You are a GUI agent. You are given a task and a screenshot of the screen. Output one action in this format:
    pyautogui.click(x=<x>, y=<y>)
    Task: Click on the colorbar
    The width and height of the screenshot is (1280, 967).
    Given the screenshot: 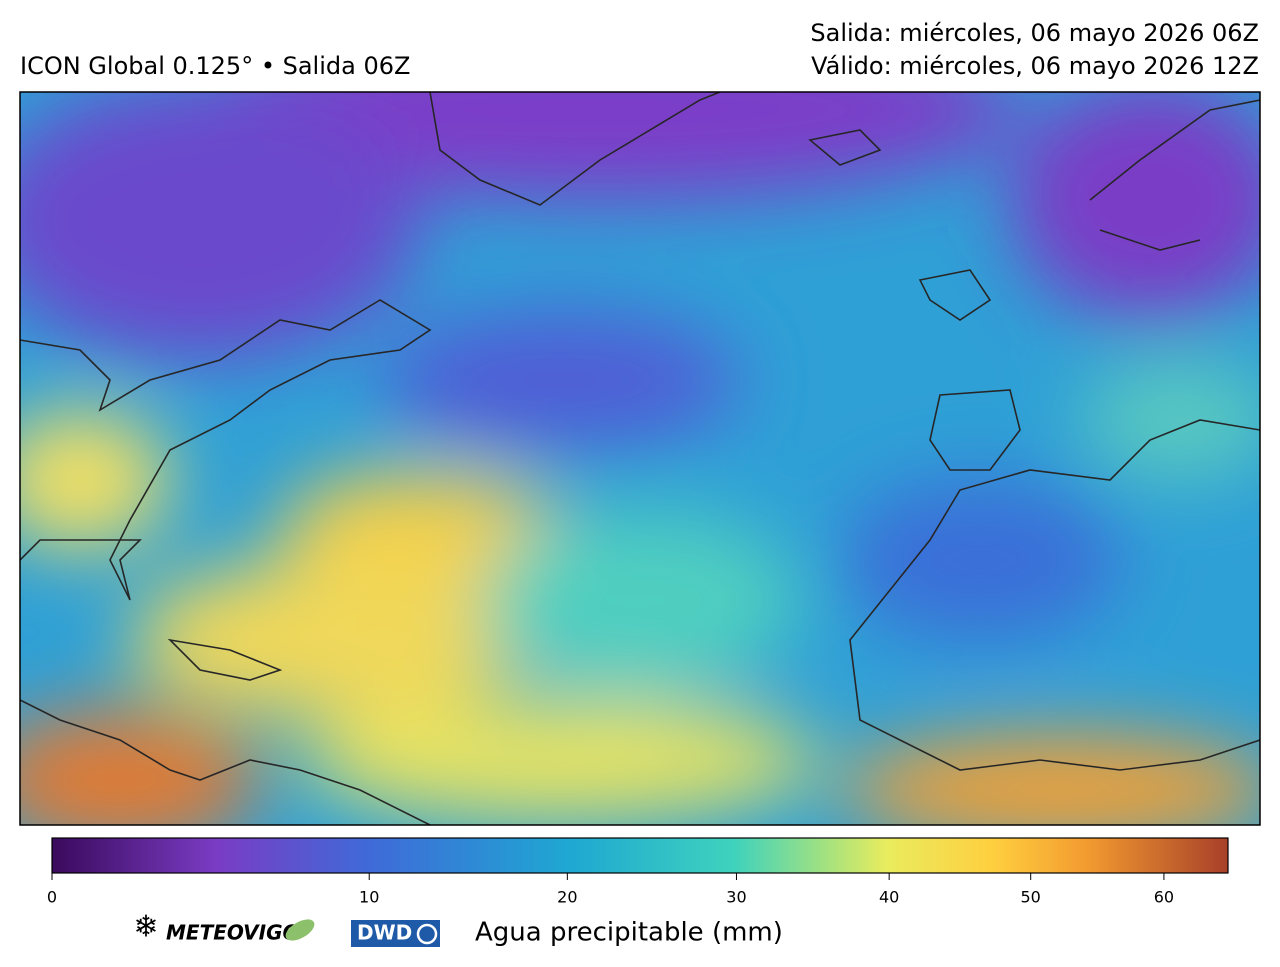 What is the action you would take?
    pyautogui.click(x=640, y=855)
    